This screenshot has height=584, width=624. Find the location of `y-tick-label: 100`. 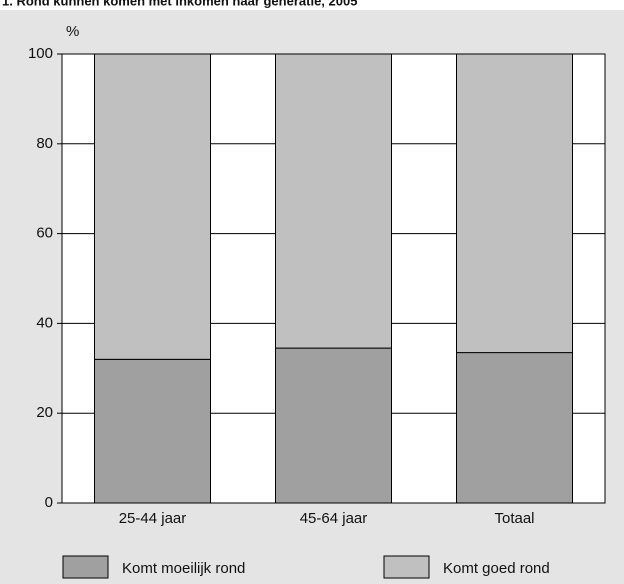

y-tick-label: 100 is located at coordinates (40, 53).